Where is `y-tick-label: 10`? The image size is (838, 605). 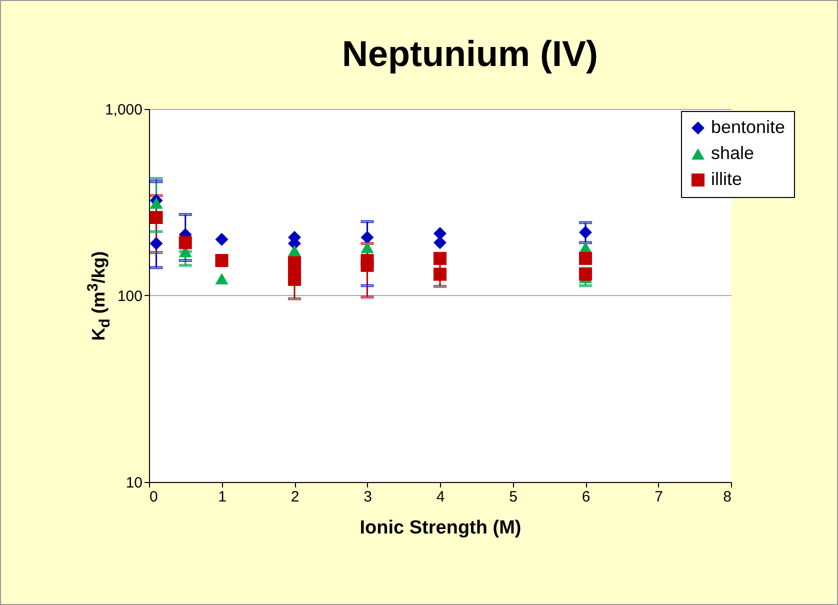
y-tick-label: 10 is located at coordinates (134, 483).